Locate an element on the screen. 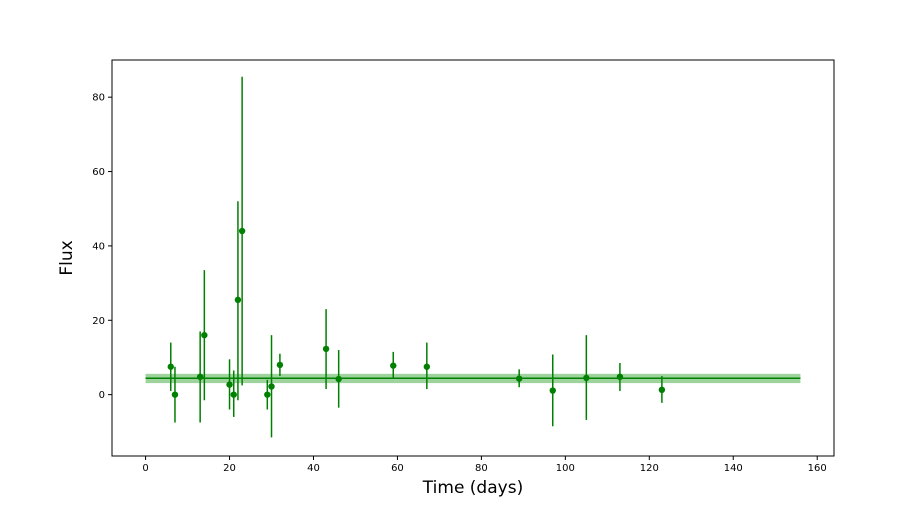 The height and width of the screenshot is (514, 919). y-tick-label: 60 is located at coordinates (98, 172).